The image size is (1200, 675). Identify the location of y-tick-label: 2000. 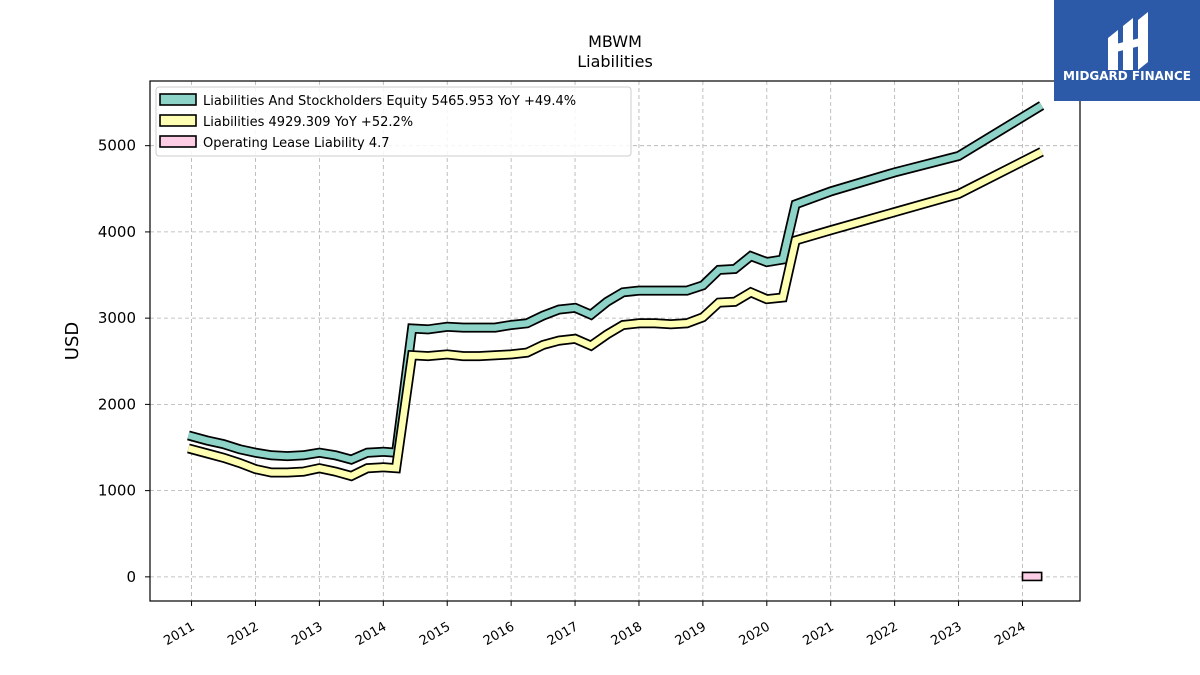
(117, 404).